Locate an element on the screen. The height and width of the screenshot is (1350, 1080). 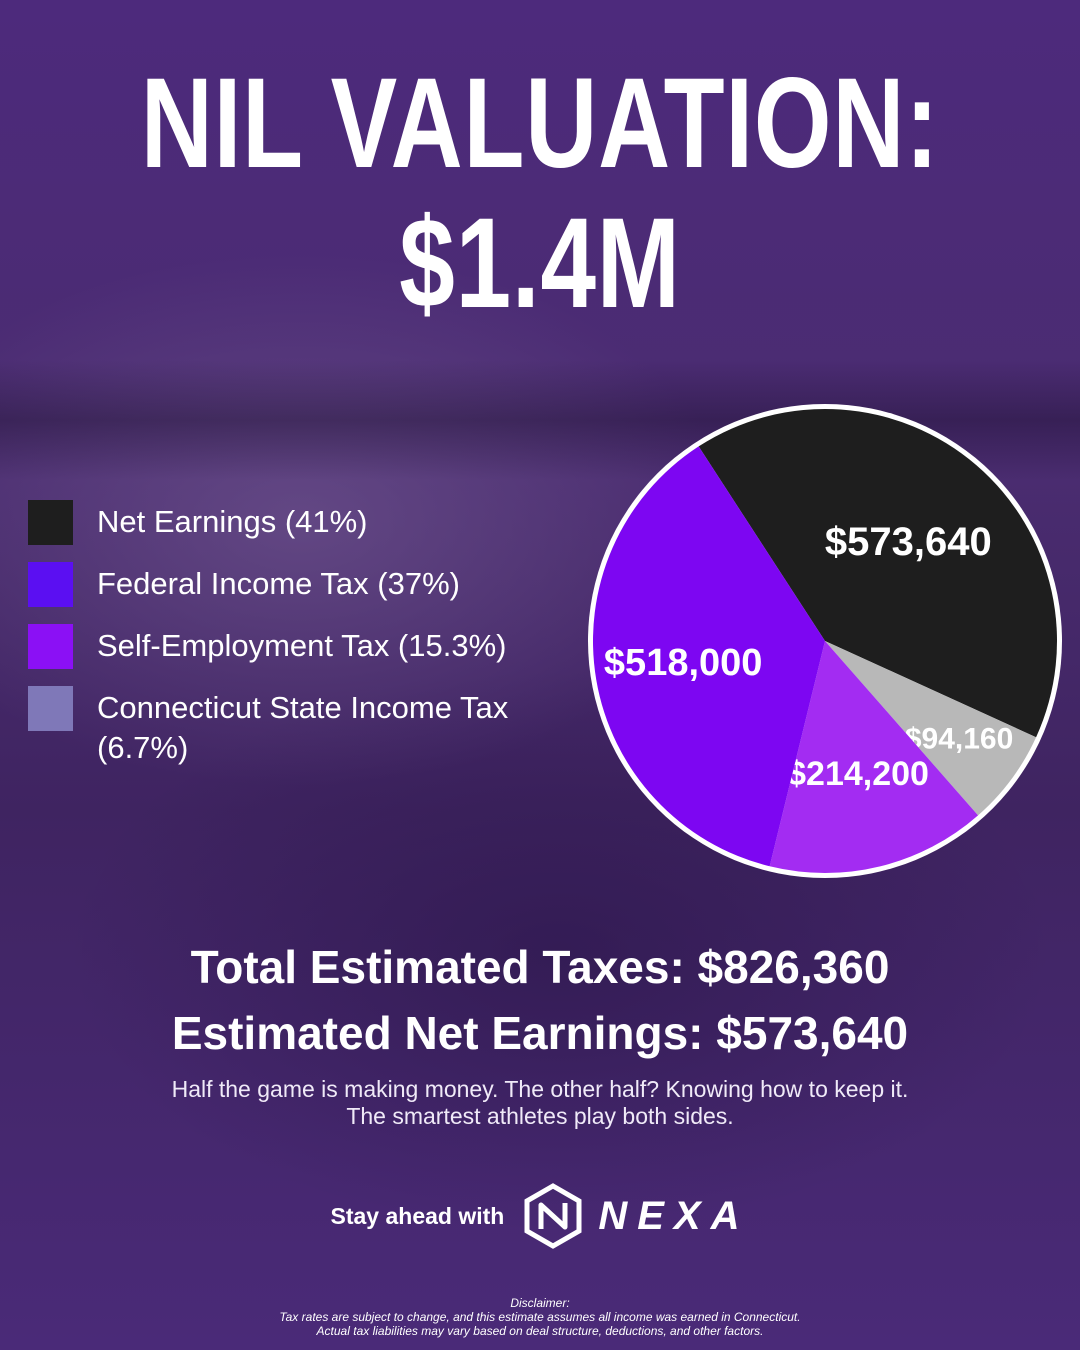
legend-swatch-net-earnings is located at coordinates (50, 522).